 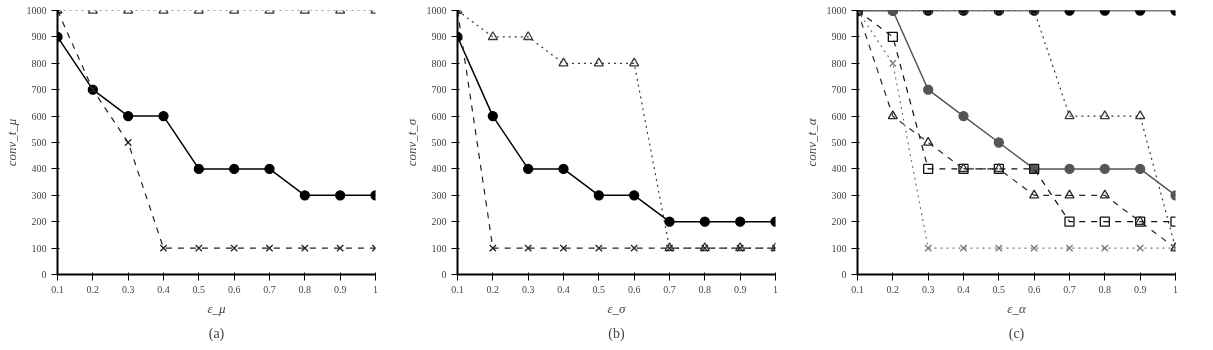 What do you see at coordinates (616, 333) in the screenshot?
I see `text: (b)` at bounding box center [616, 333].